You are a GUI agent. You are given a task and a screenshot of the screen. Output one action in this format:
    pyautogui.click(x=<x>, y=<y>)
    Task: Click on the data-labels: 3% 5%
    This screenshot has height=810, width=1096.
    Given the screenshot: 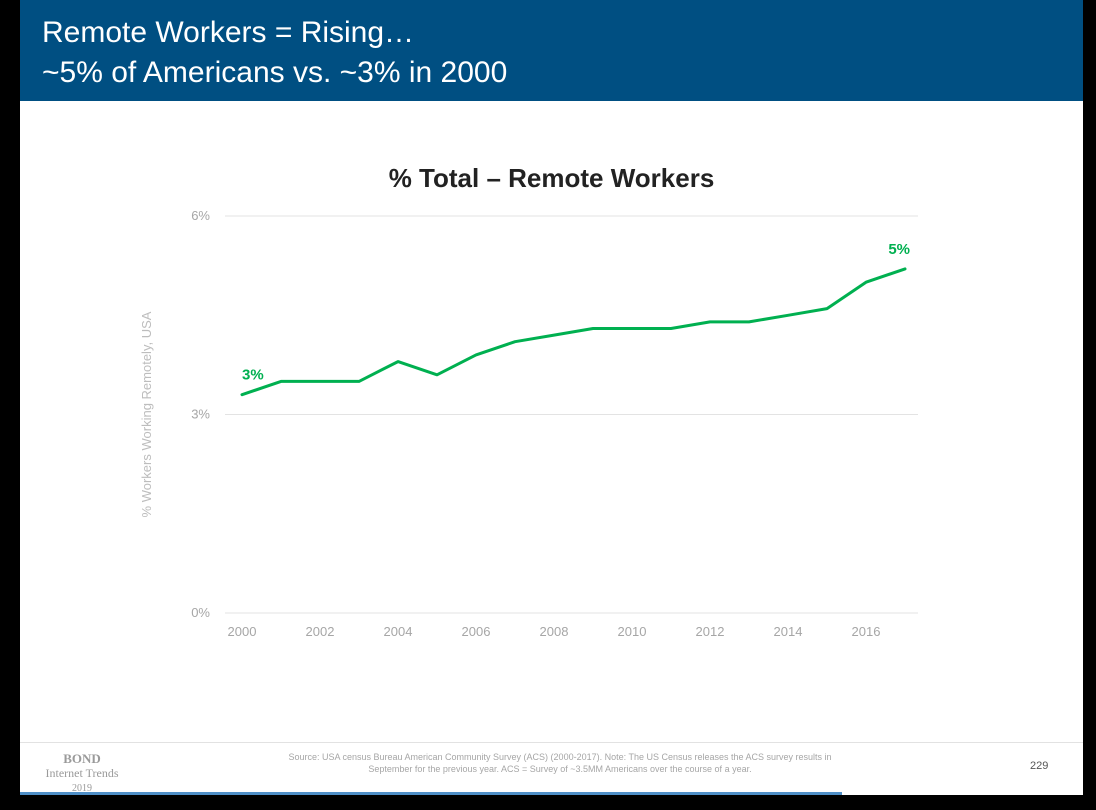 What is the action you would take?
    pyautogui.click(x=576, y=312)
    